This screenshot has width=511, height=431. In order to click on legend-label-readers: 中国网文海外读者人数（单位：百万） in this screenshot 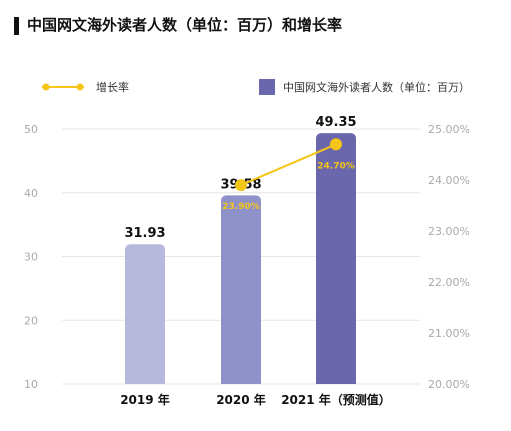, I will do `click(376, 87)`.